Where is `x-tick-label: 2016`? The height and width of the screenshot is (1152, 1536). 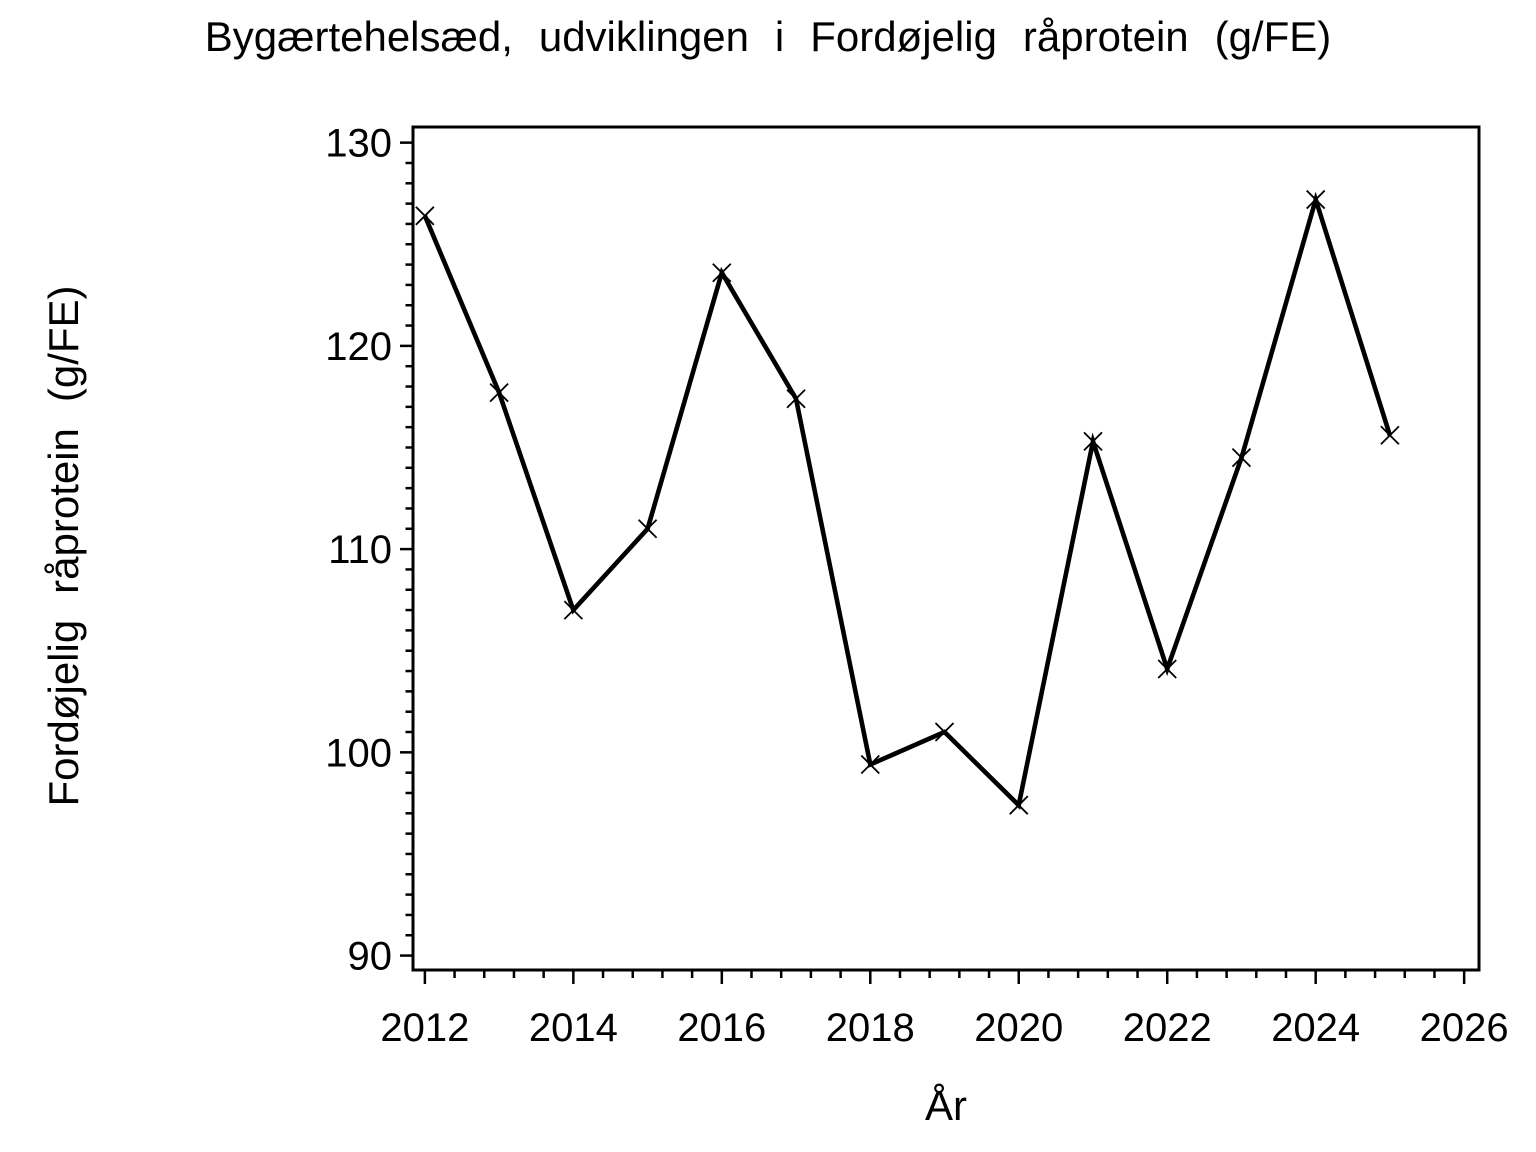
x-tick-label: 2016 is located at coordinates (721, 1028).